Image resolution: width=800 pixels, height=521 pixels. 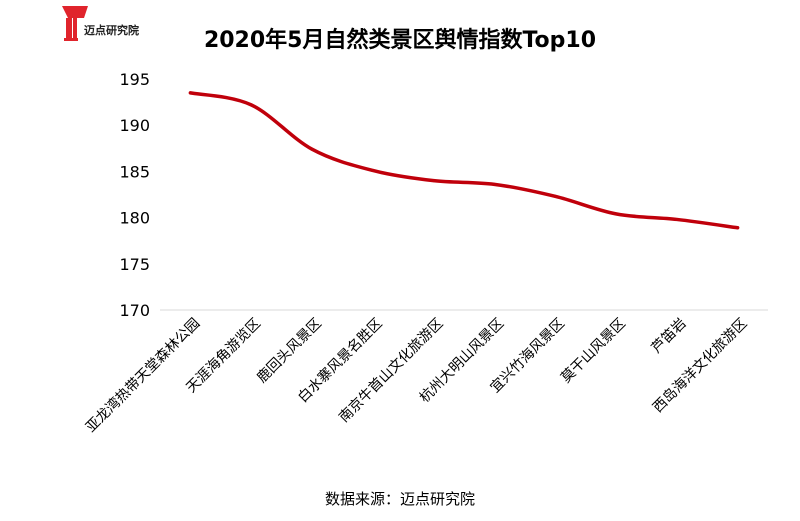 I want to click on y-axis-ticks: 170 175 180 185 190 195, so click(x=134, y=195).